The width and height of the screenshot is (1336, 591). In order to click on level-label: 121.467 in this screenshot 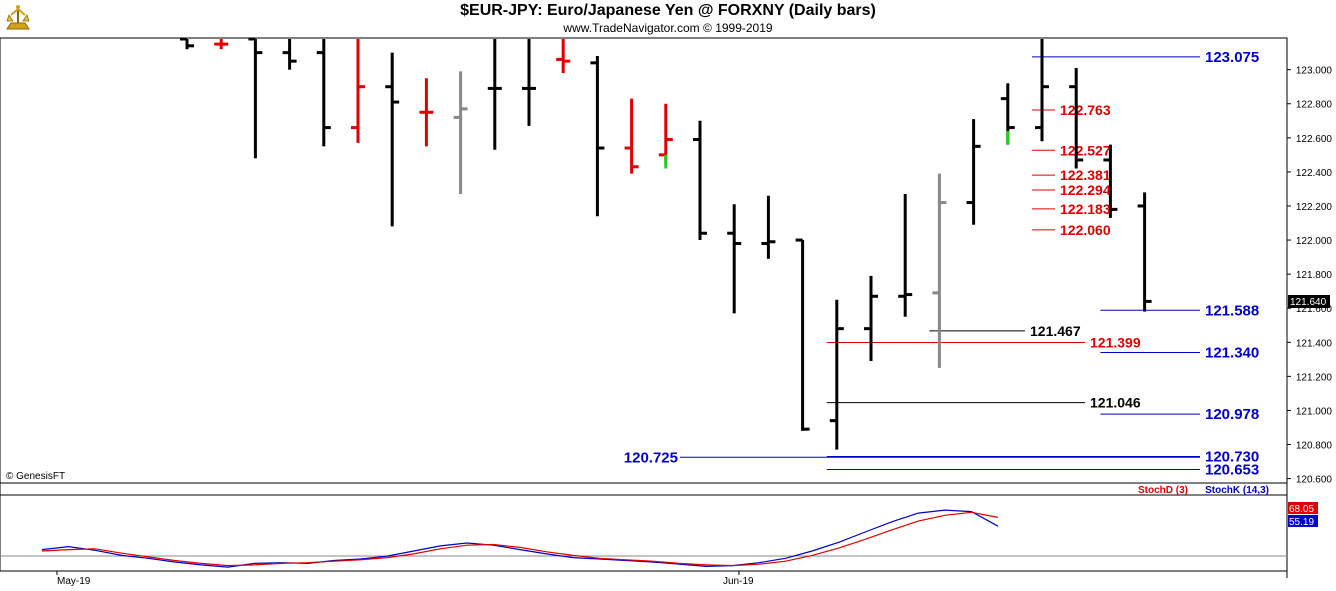, I will do `click(1055, 331)`.